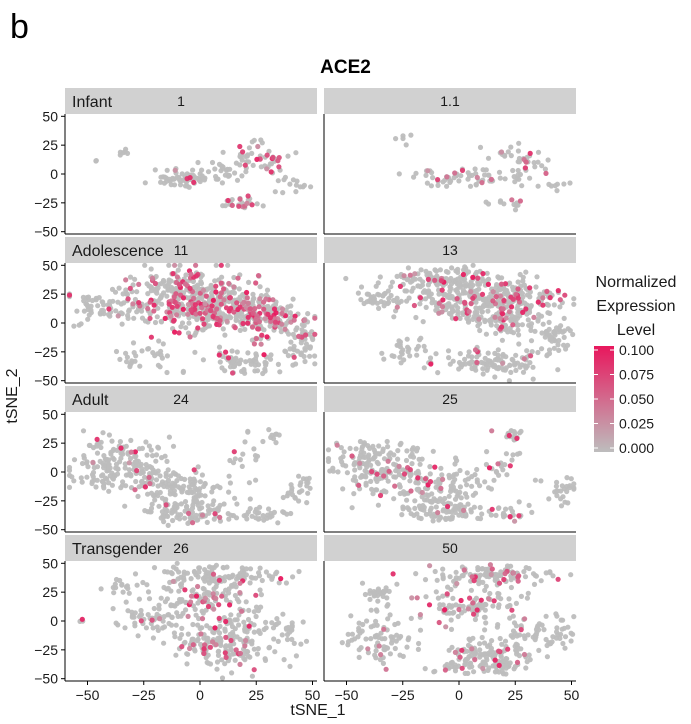 This screenshot has width=691, height=724. What do you see at coordinates (450, 174) in the screenshot?
I see `plot-area` at bounding box center [450, 174].